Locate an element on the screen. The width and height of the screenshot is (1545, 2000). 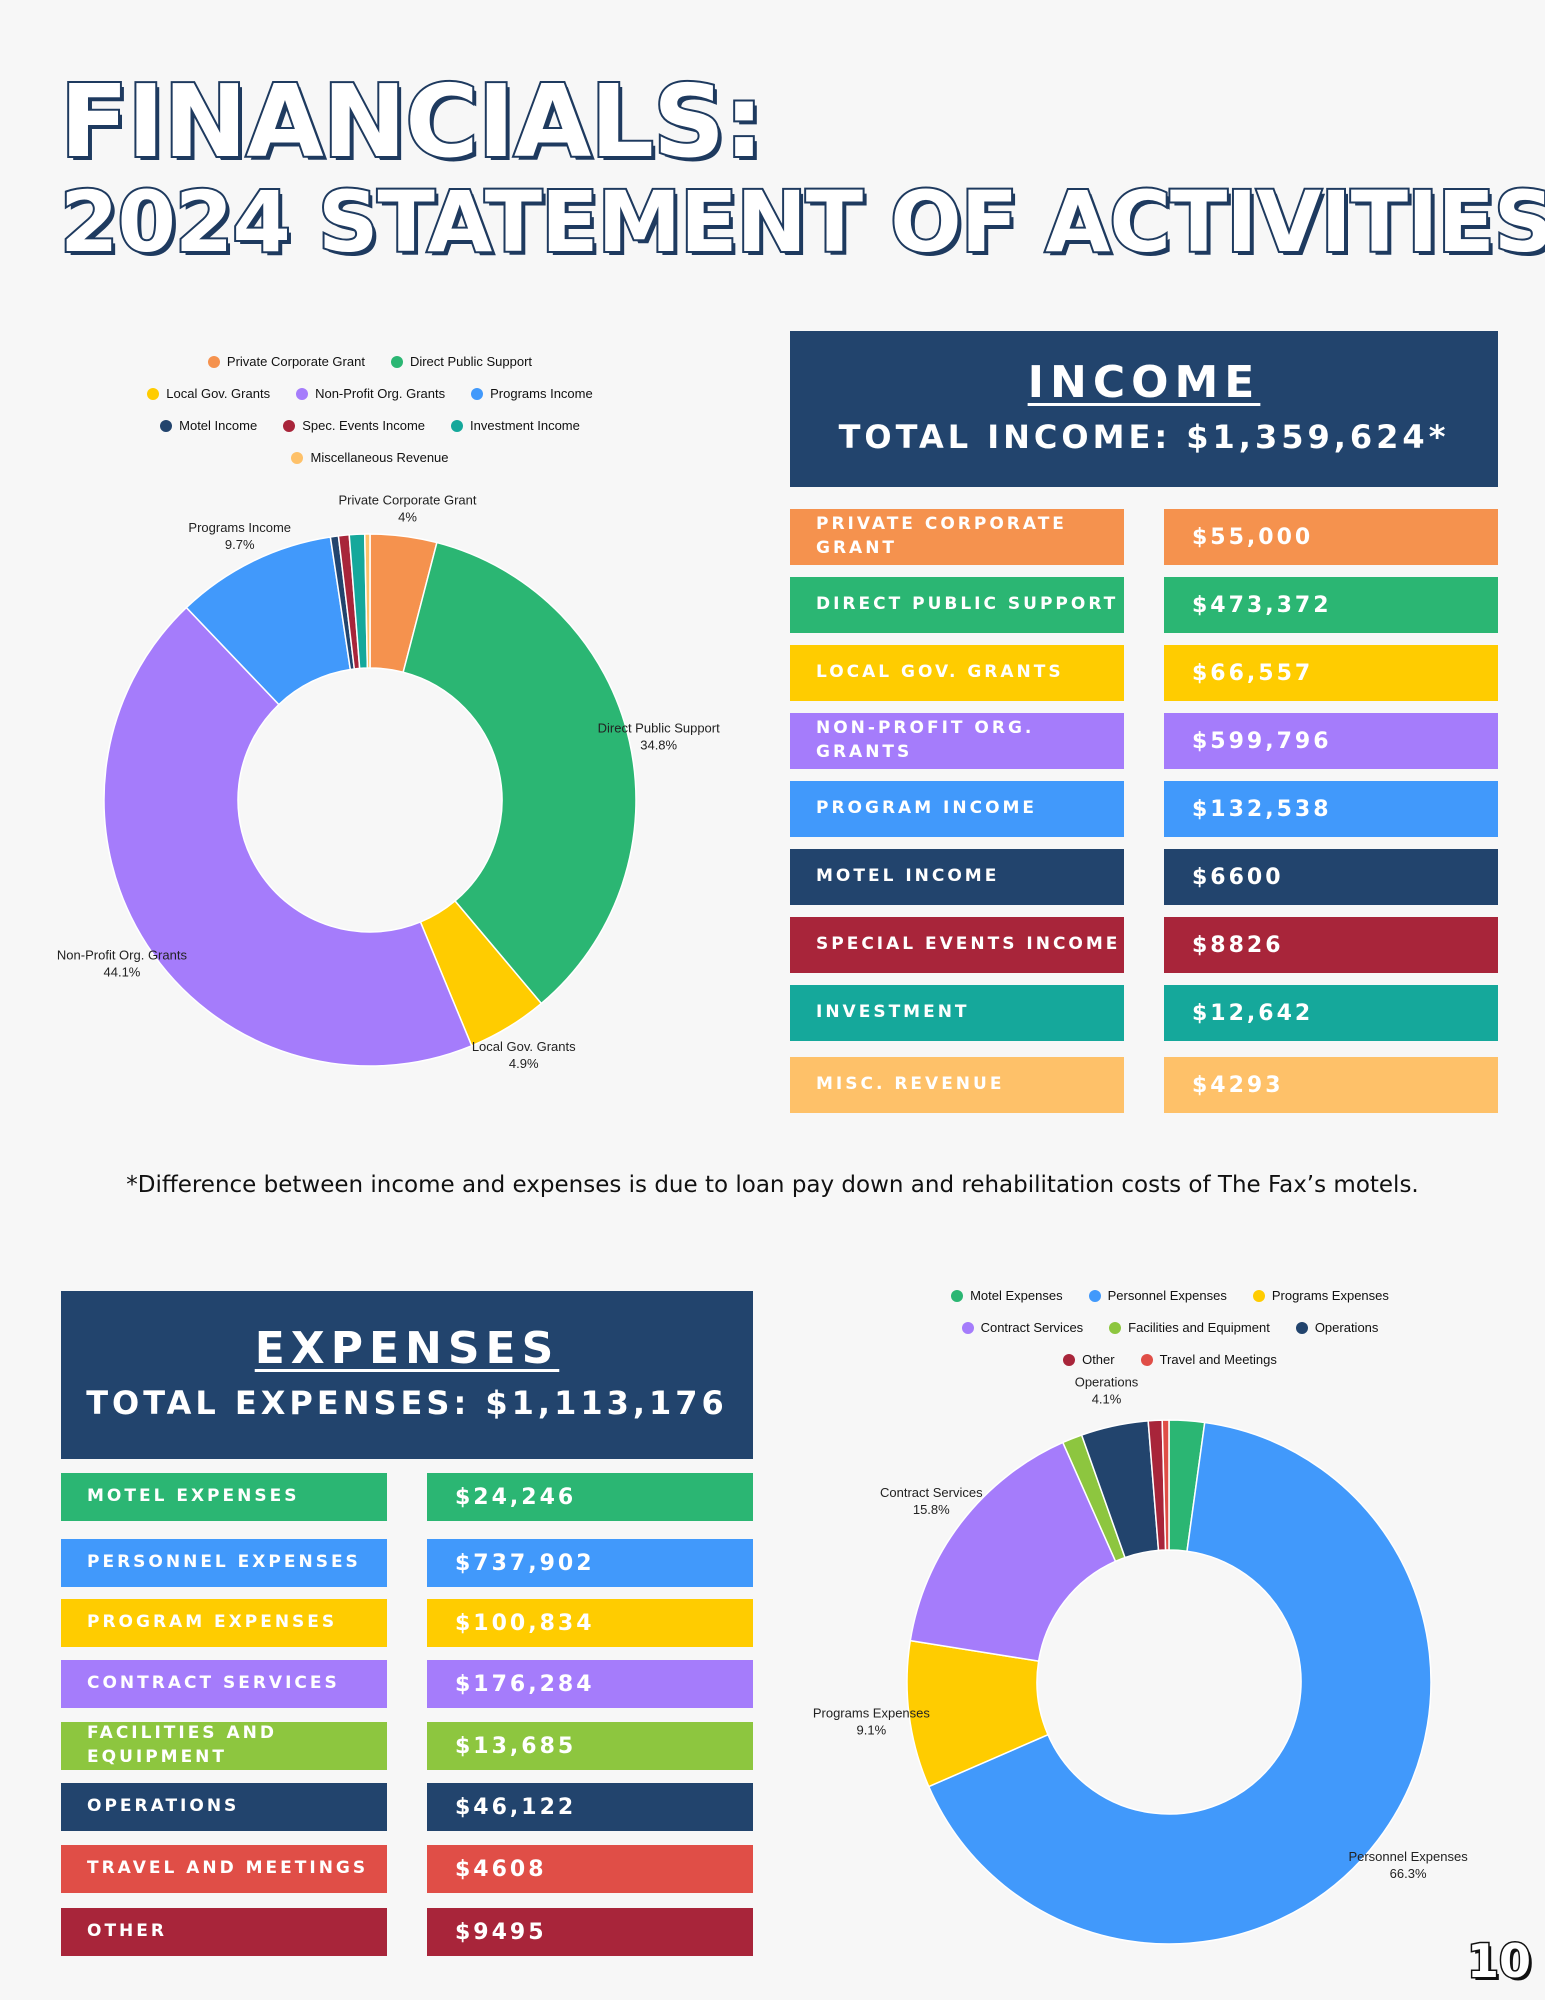
slice-label-name: Personnel Expenses is located at coordinates (1408, 1856).